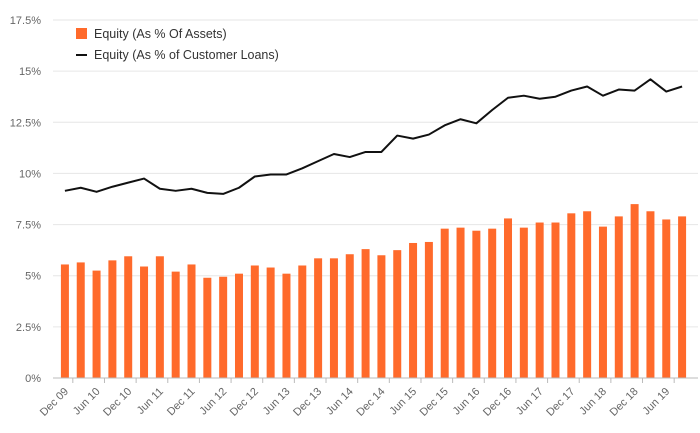  I want to click on y-tick-label: 2.5%, so click(28, 328).